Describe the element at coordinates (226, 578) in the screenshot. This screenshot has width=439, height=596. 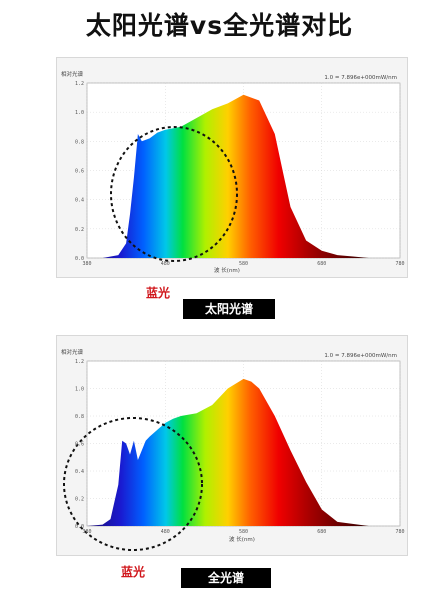
I see `full-spectrum-tag: 全光谱` at that location.